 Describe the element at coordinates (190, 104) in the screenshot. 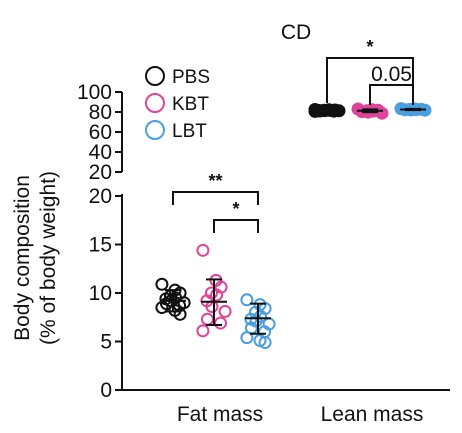

I see `legend-label: KBT` at that location.